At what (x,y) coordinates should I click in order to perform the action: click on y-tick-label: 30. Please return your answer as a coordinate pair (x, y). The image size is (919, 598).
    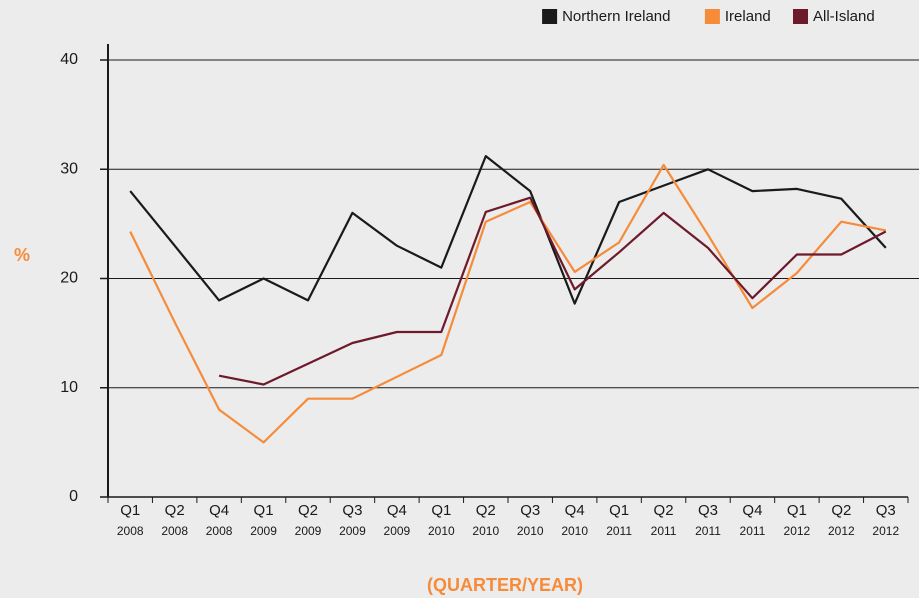
    Looking at the image, I should click on (69, 168).